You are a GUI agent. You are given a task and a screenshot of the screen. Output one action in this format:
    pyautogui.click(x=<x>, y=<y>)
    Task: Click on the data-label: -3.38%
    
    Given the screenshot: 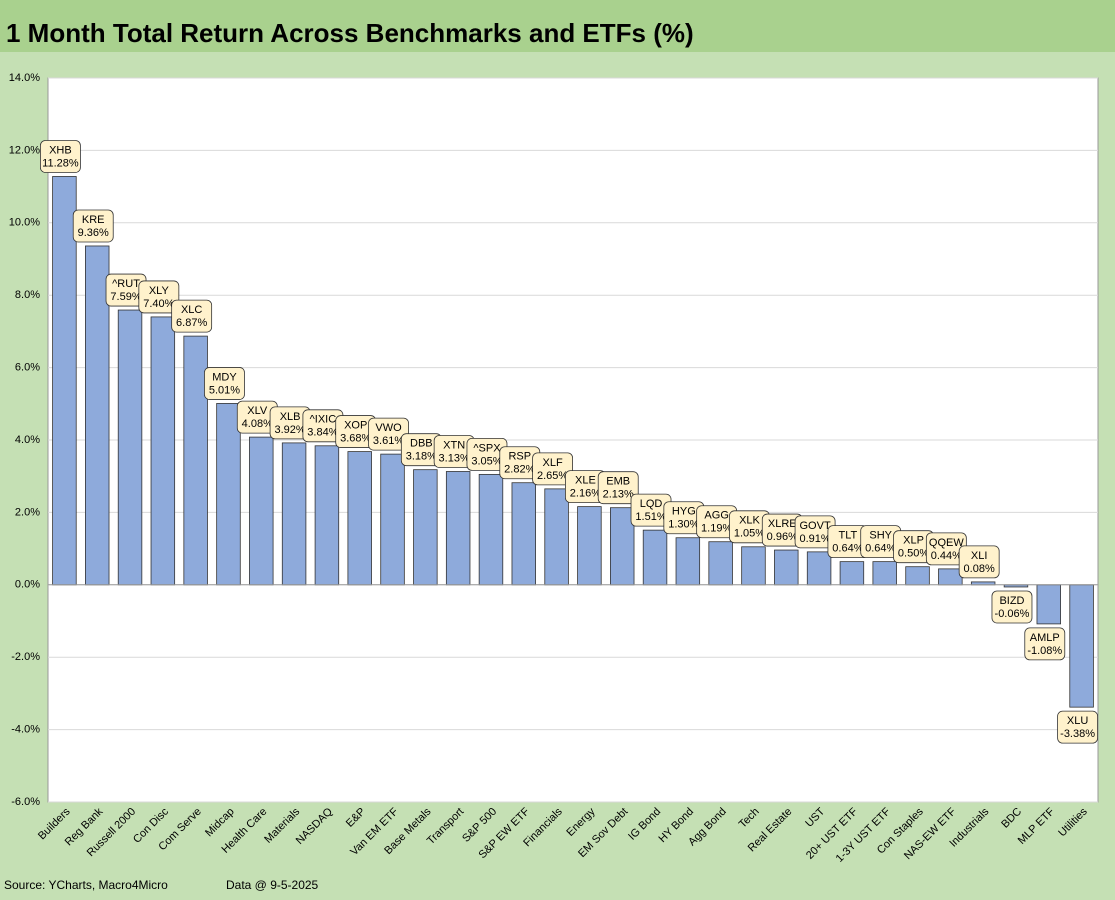 What is the action you would take?
    pyautogui.click(x=1077, y=734)
    